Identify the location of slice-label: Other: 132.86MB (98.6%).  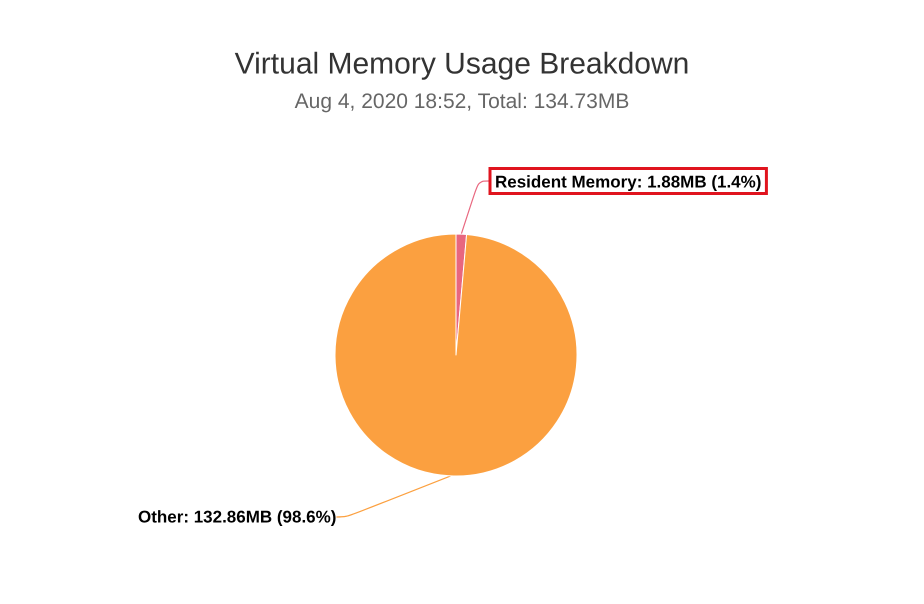
(237, 517).